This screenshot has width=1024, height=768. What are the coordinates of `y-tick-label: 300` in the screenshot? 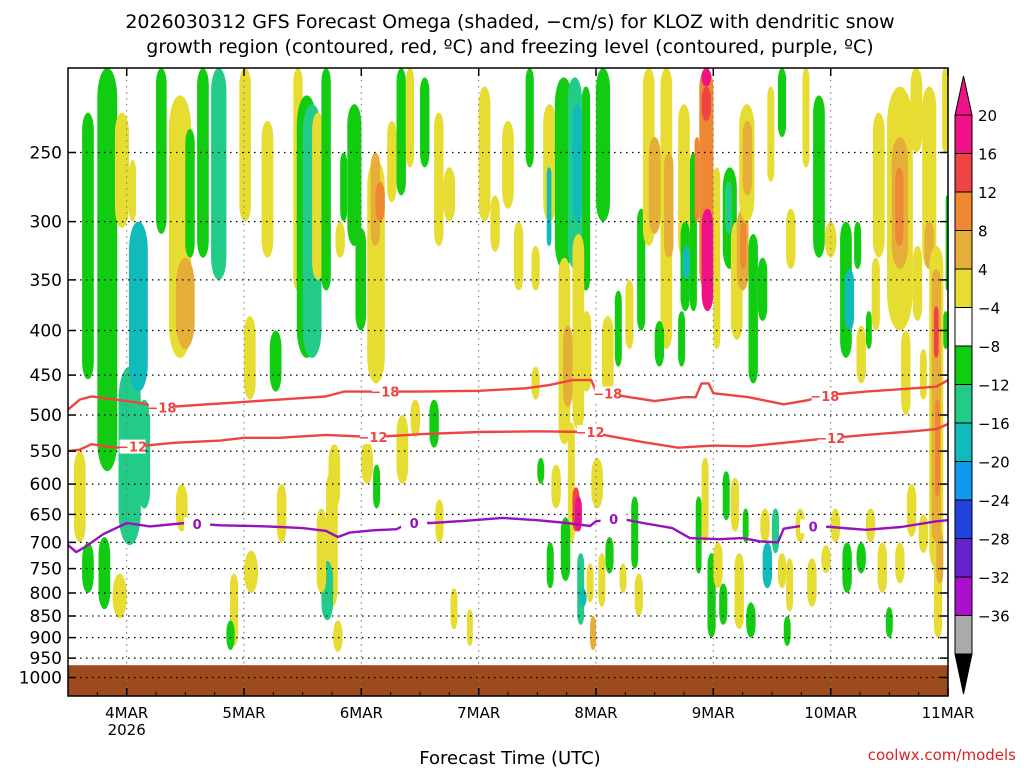 It's located at (46, 223).